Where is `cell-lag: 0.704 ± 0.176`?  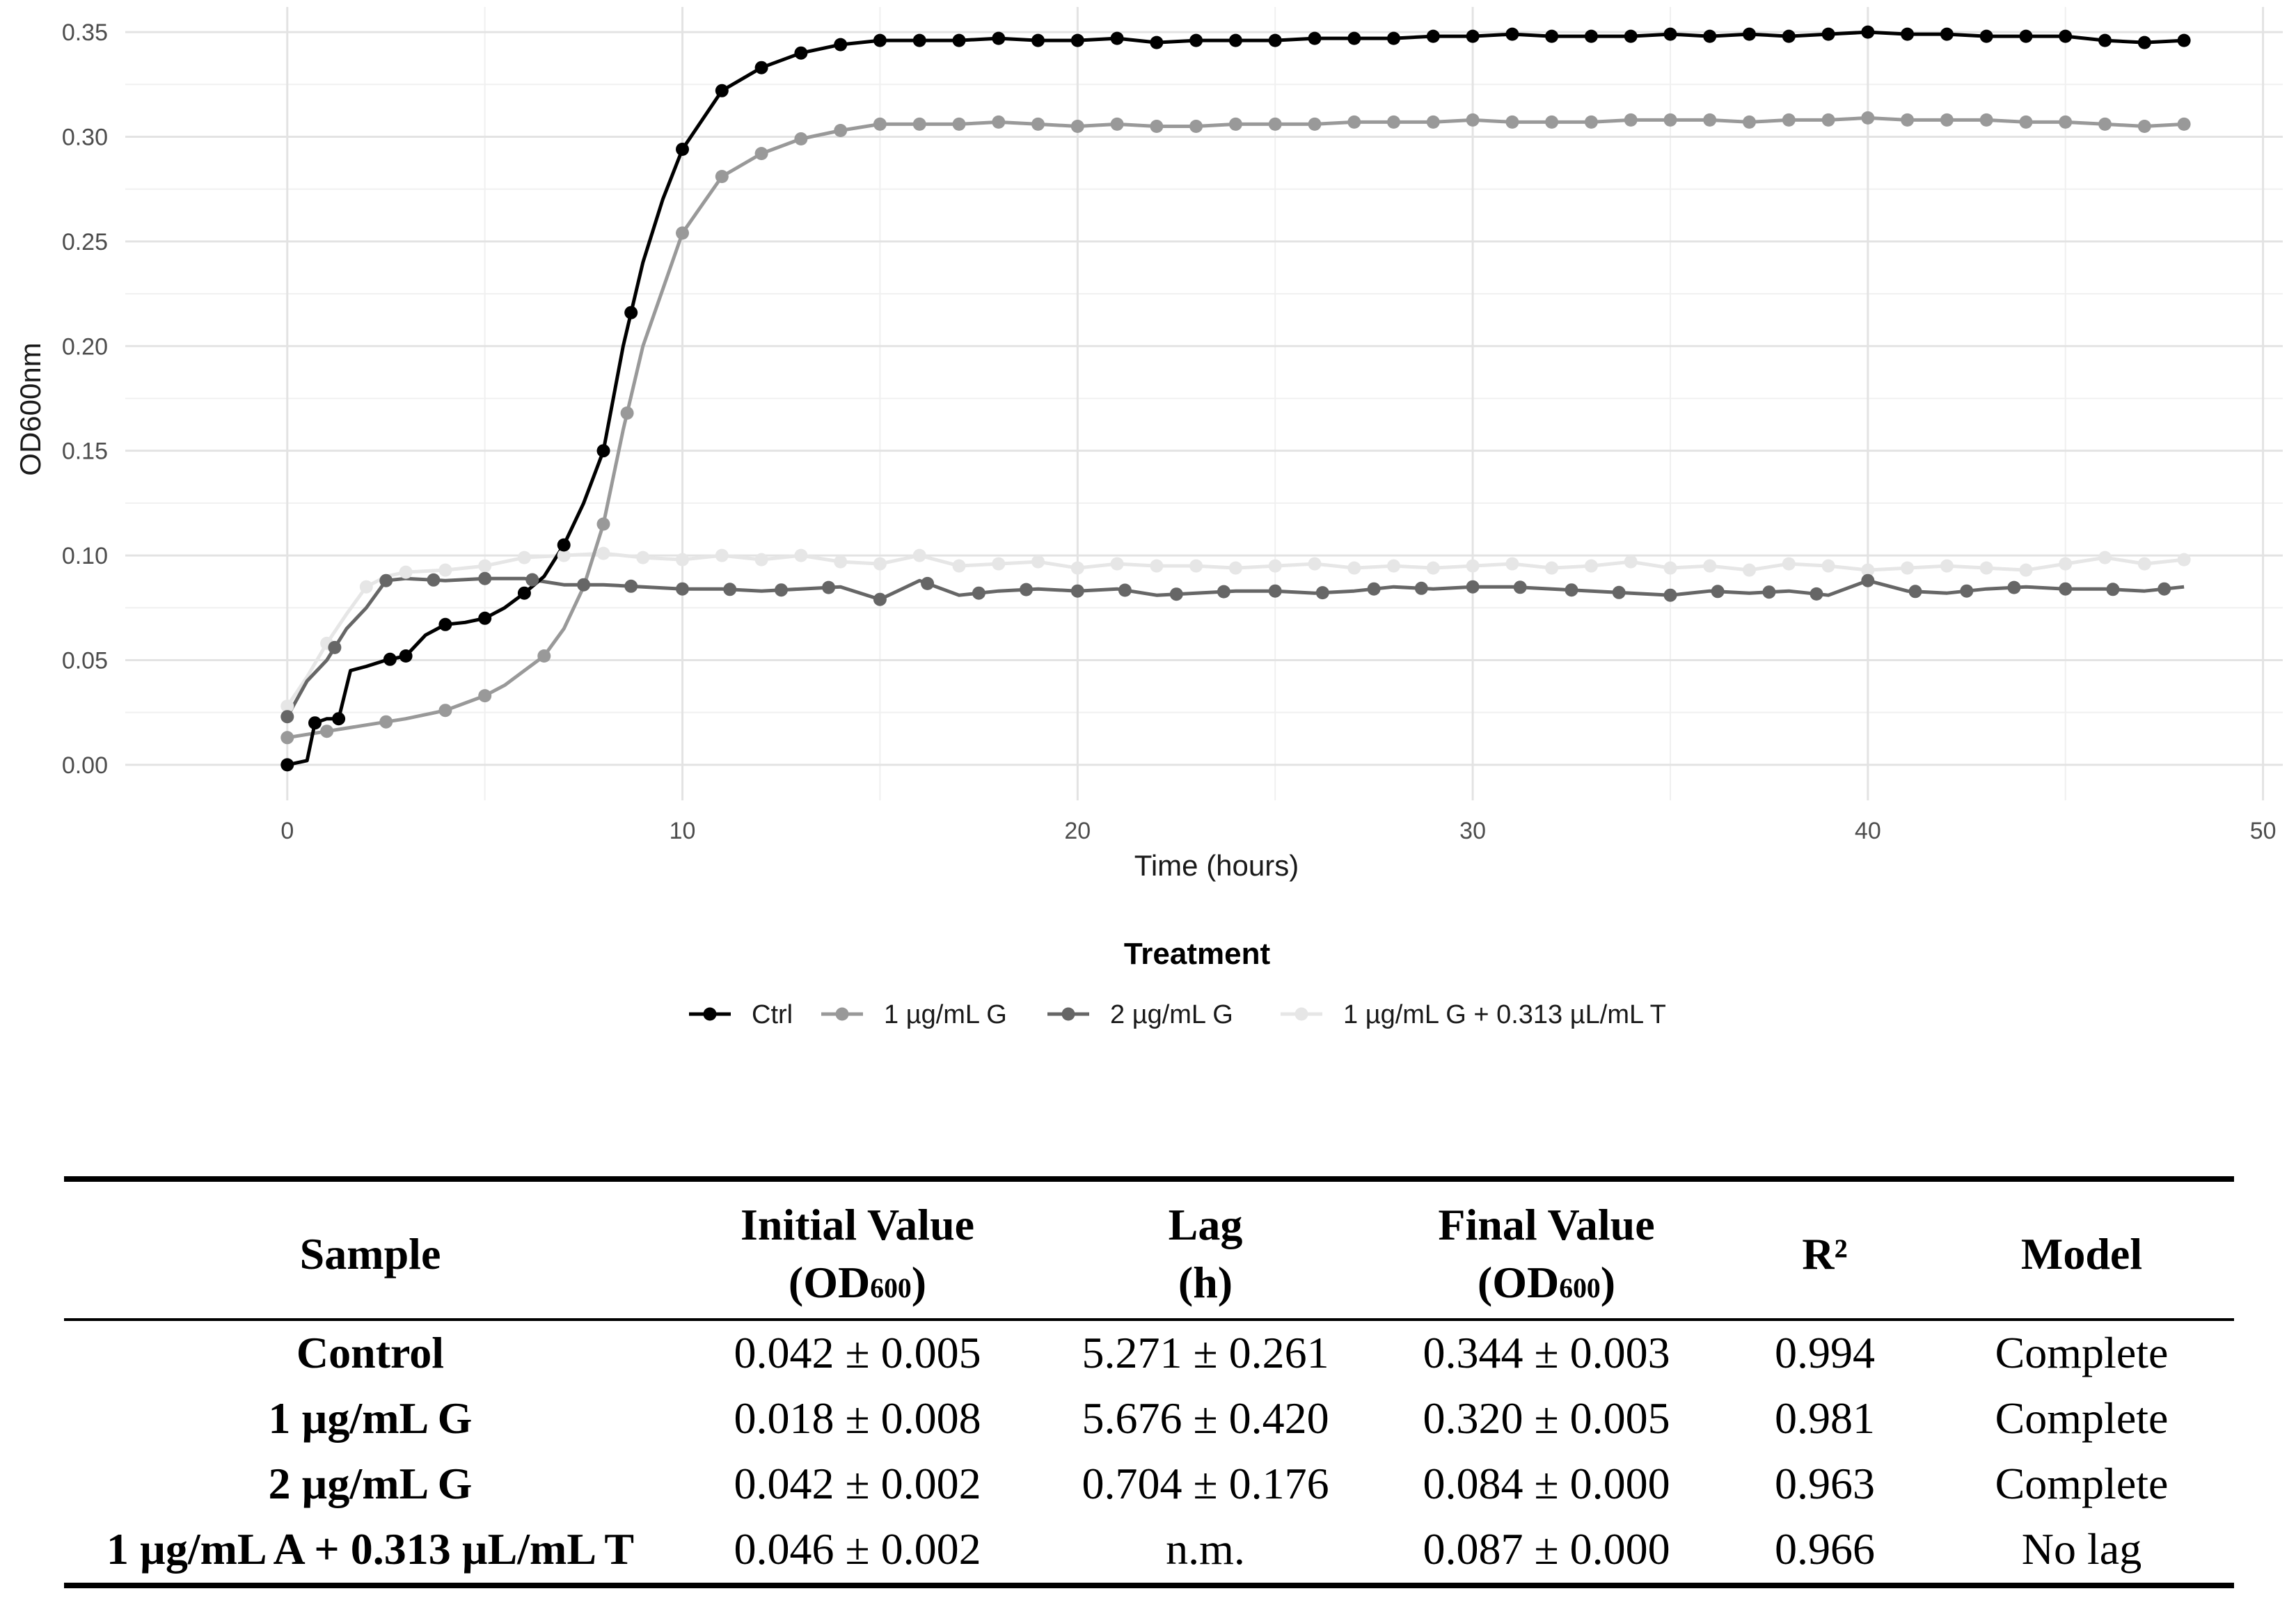 cell-lag: 0.704 ± 0.176 is located at coordinates (1205, 1483).